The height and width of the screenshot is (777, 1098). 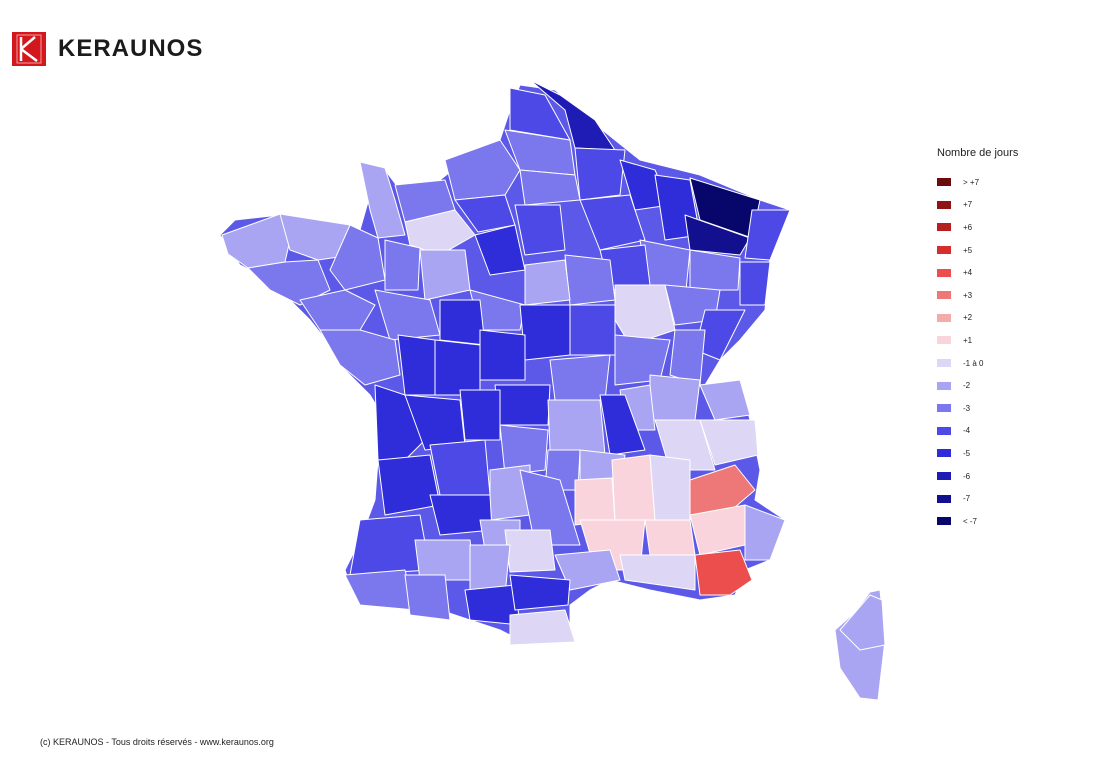 I want to click on dept-aude, so click(x=540, y=592).